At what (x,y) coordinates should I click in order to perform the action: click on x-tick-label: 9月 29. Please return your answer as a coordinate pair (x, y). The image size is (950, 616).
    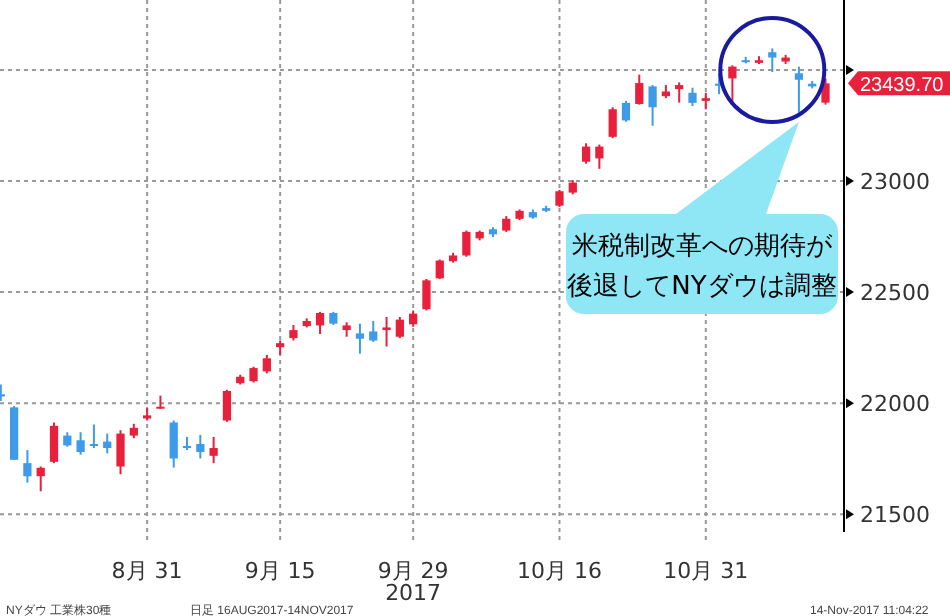
    Looking at the image, I should click on (413, 571).